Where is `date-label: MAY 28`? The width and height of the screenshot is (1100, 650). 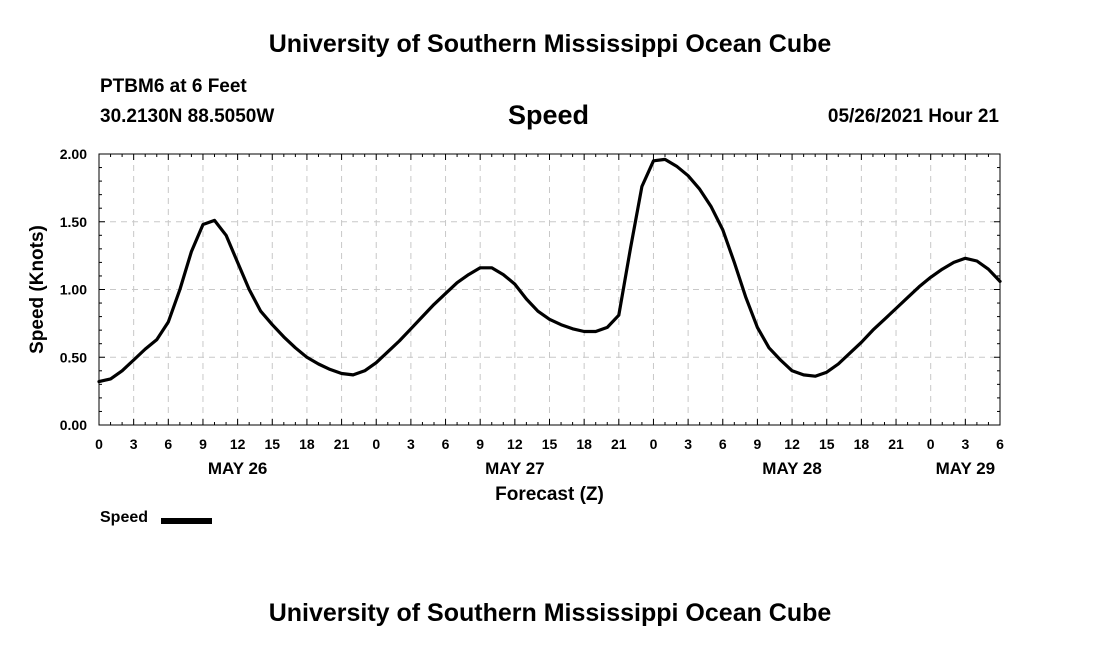 date-label: MAY 28 is located at coordinates (792, 468).